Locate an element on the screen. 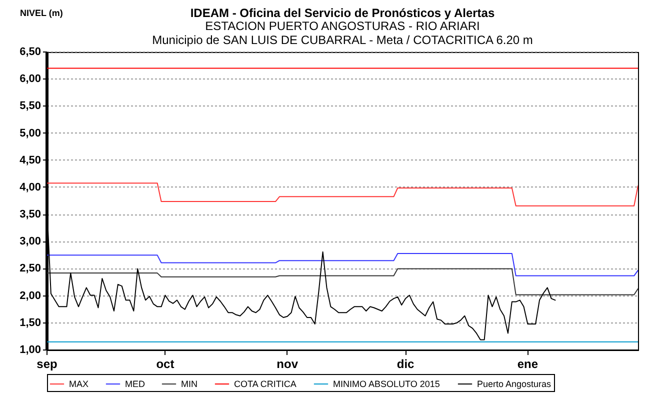 The width and height of the screenshot is (647, 408). y-tick-label: 2,00 is located at coordinates (30, 296).